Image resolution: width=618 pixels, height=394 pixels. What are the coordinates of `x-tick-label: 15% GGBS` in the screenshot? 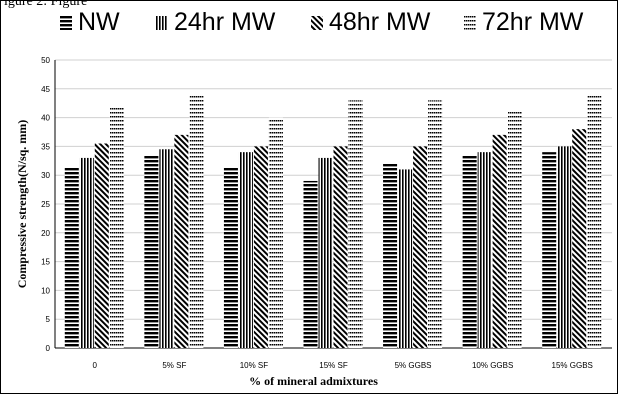 It's located at (572, 365).